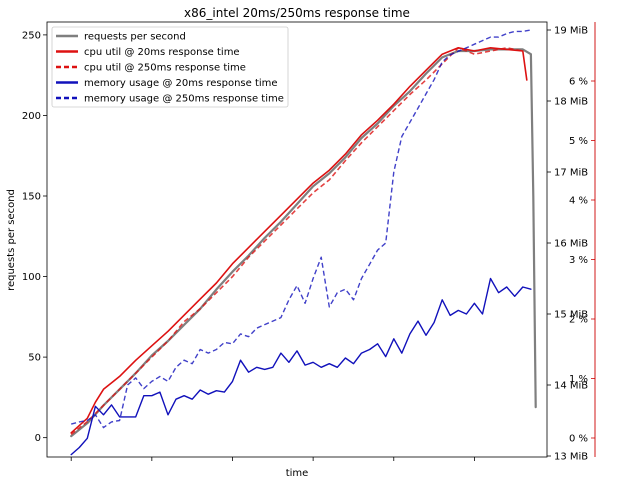 The width and height of the screenshot is (627, 486). Describe the element at coordinates (135, 37) in the screenshot. I see `legend-label-0: requests per second` at that location.